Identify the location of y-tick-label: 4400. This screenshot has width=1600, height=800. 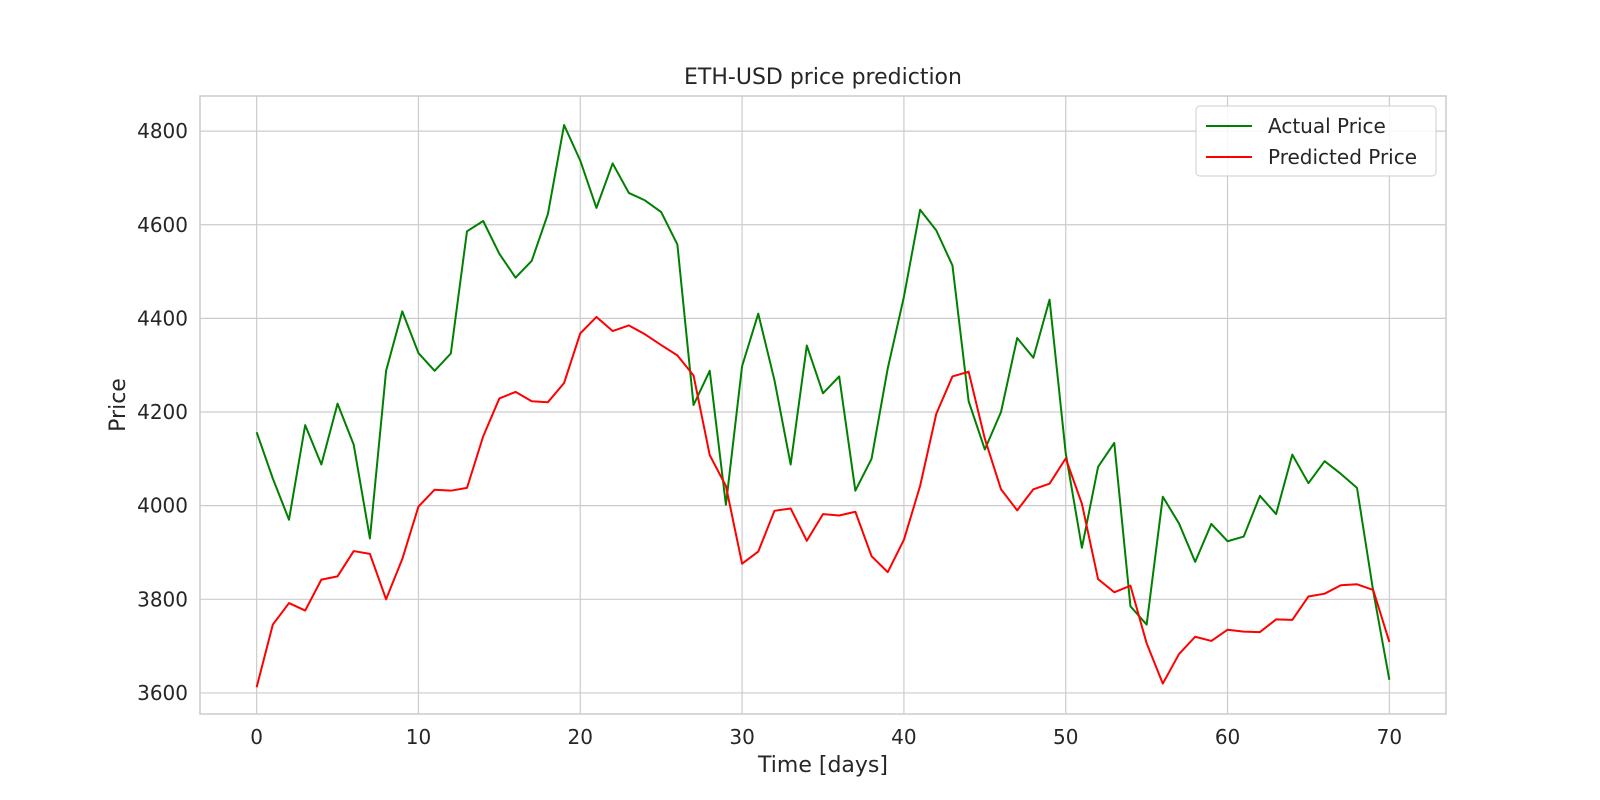
(162, 318).